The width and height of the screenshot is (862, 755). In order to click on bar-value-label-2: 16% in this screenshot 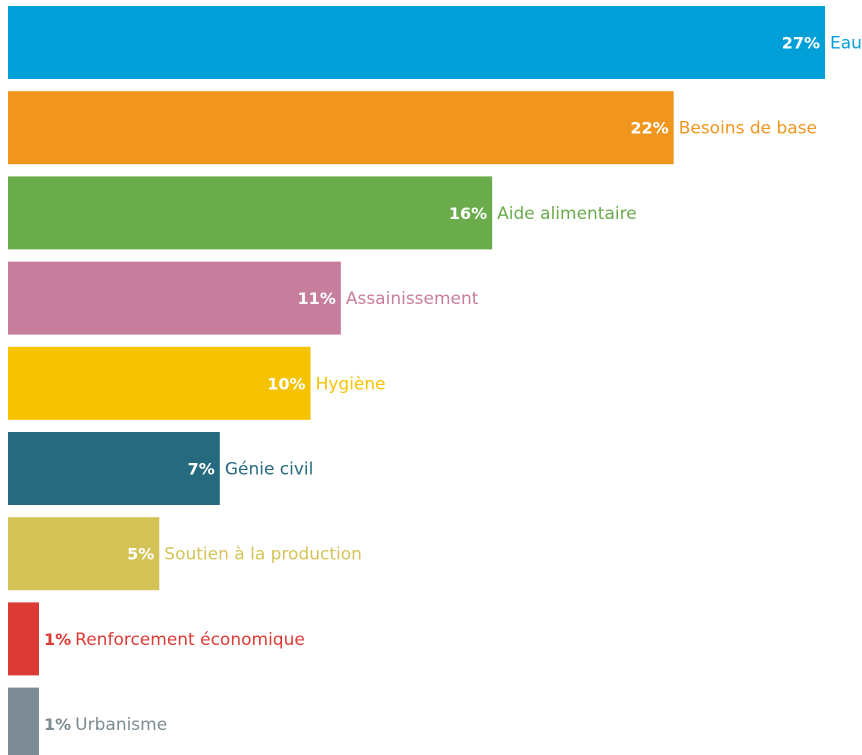, I will do `click(468, 213)`.